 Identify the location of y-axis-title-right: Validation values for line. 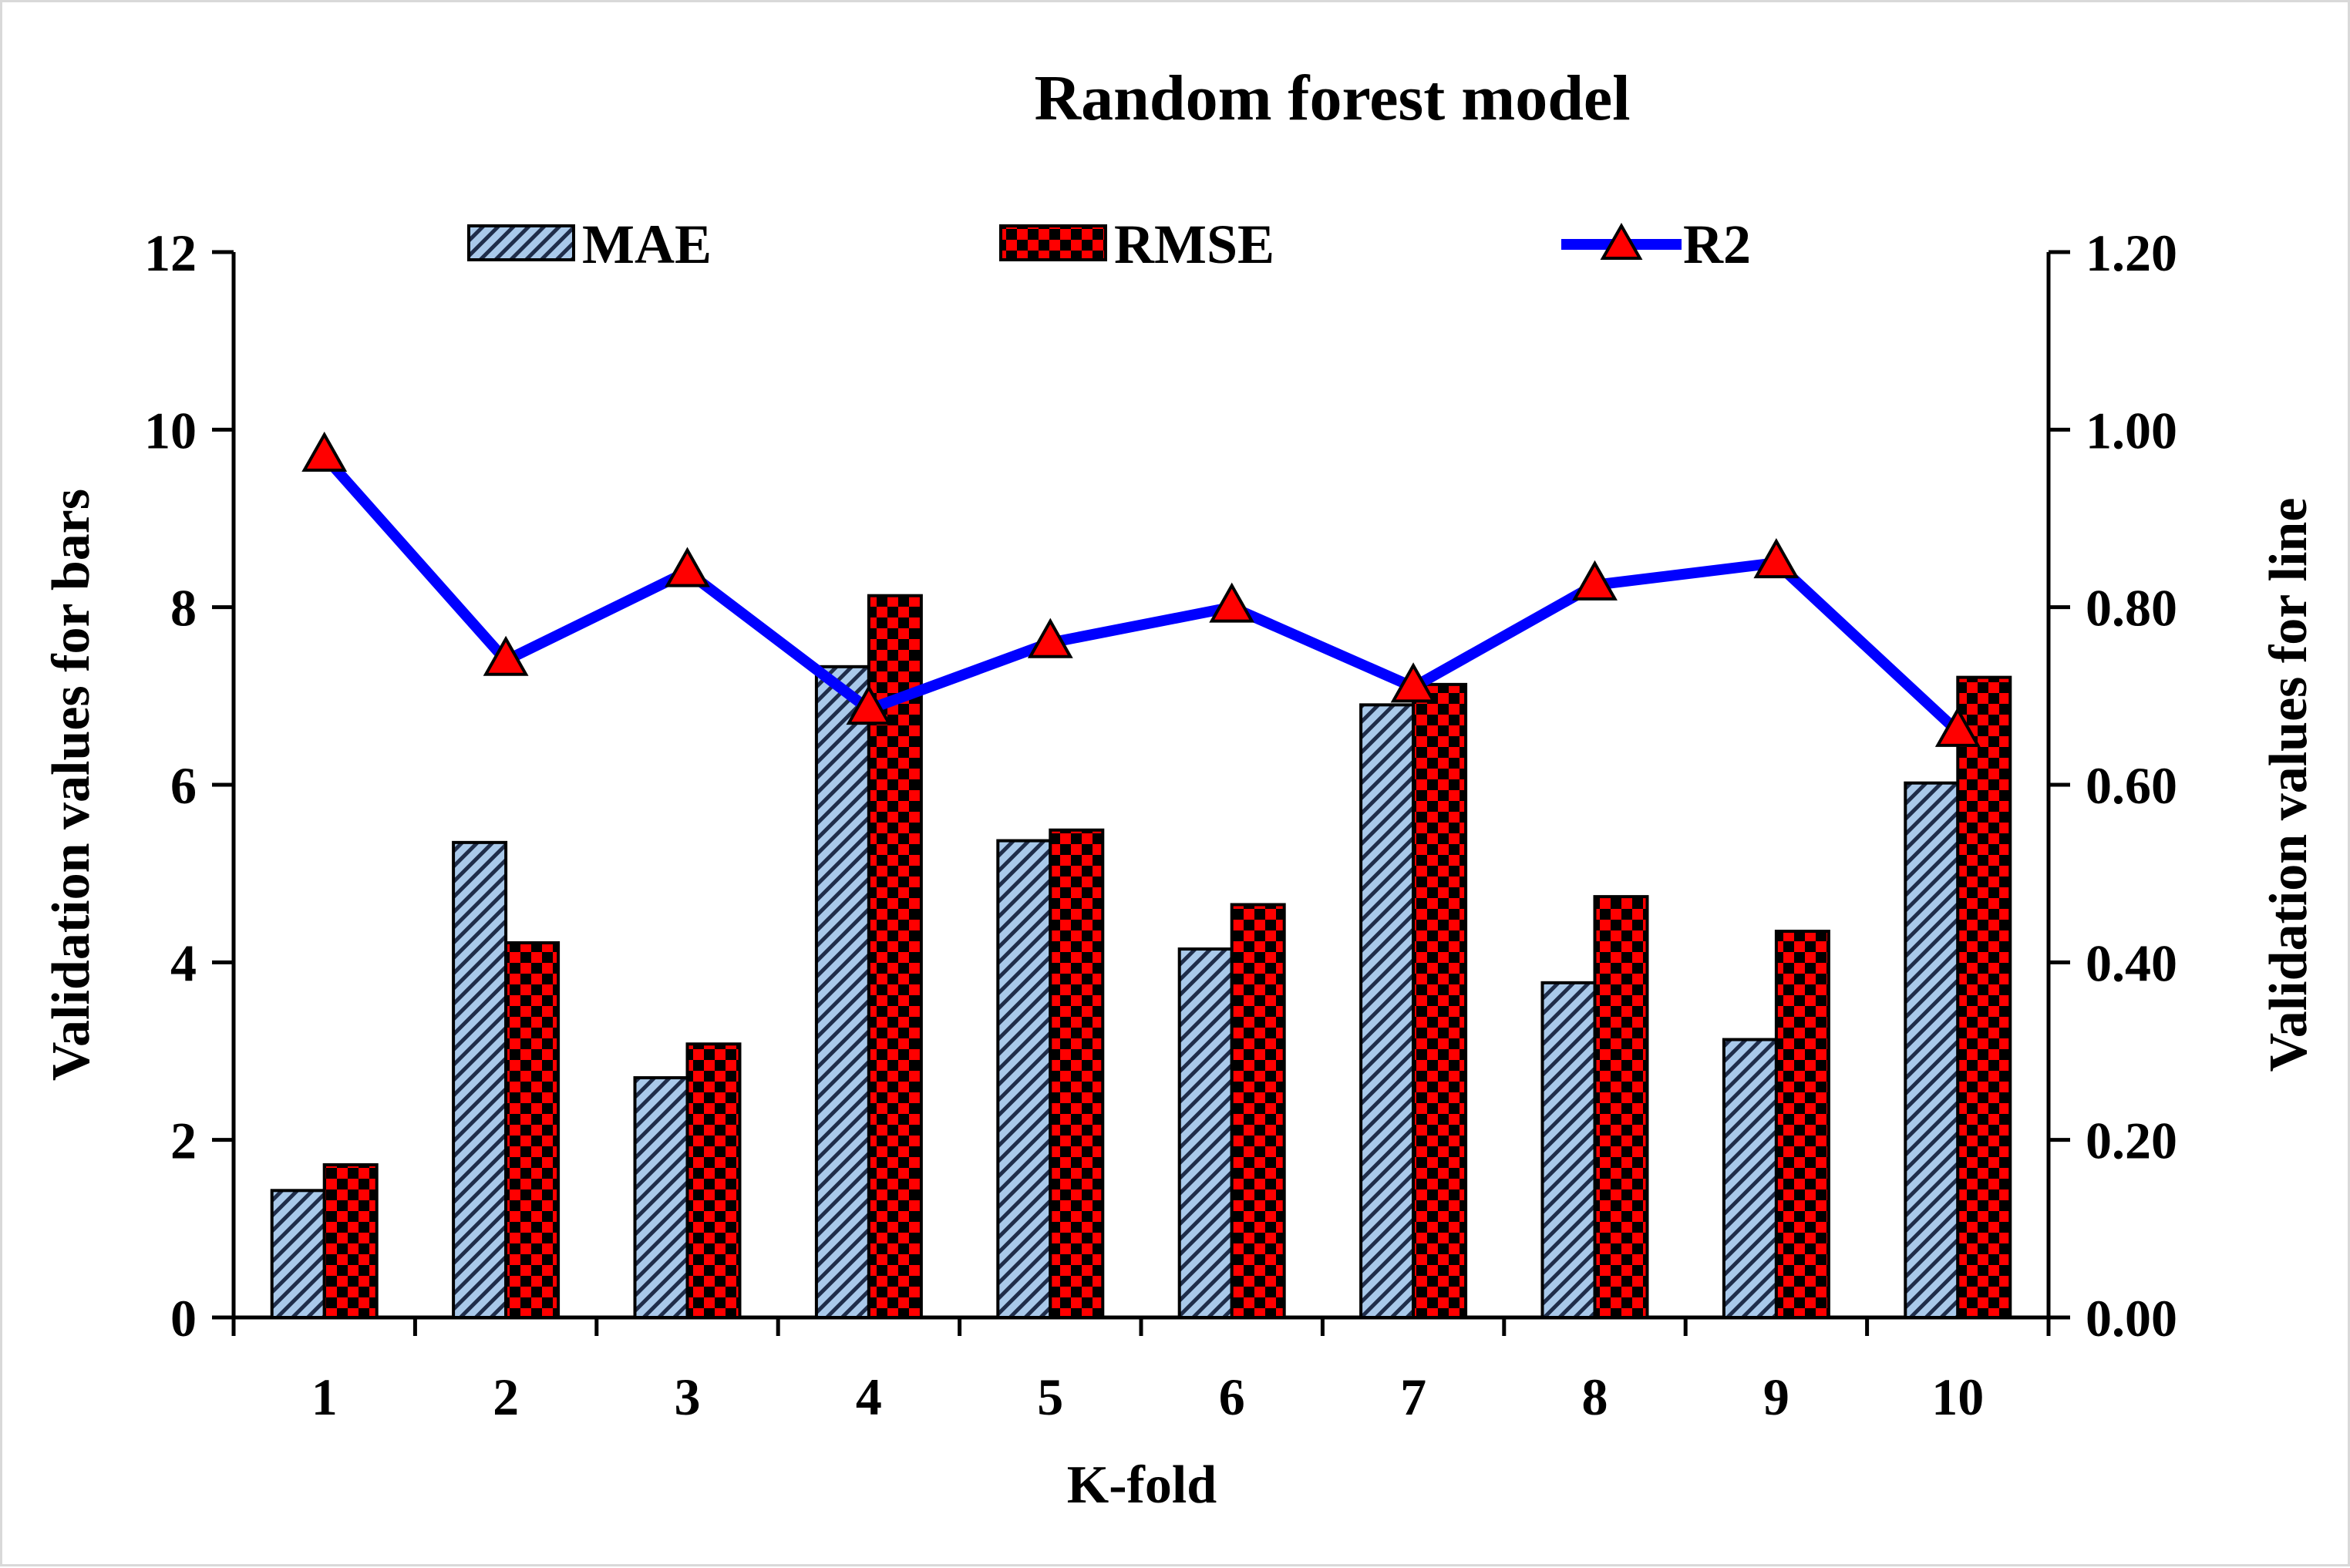
(2288, 785).